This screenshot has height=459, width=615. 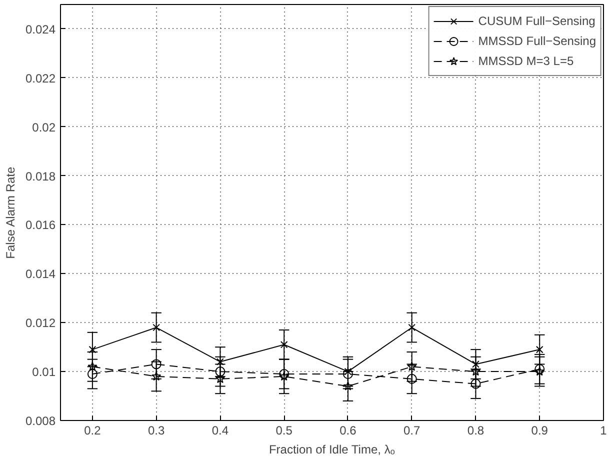 I want to click on x-tick-label: 0.5, so click(x=284, y=431).